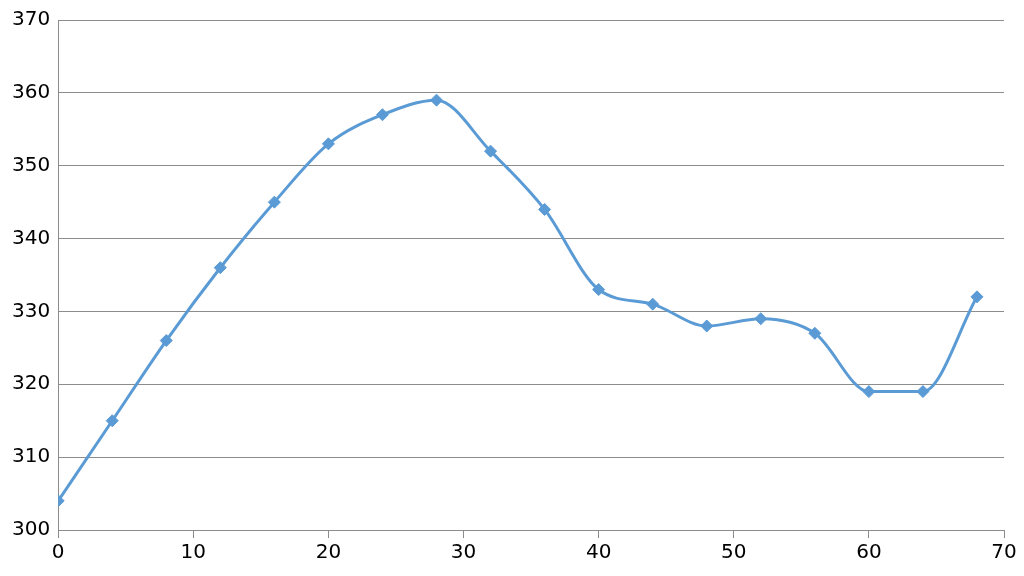 Image resolution: width=1024 pixels, height=576 pixels. Describe the element at coordinates (1004, 551) in the screenshot. I see `x-tick-label: 70` at that location.